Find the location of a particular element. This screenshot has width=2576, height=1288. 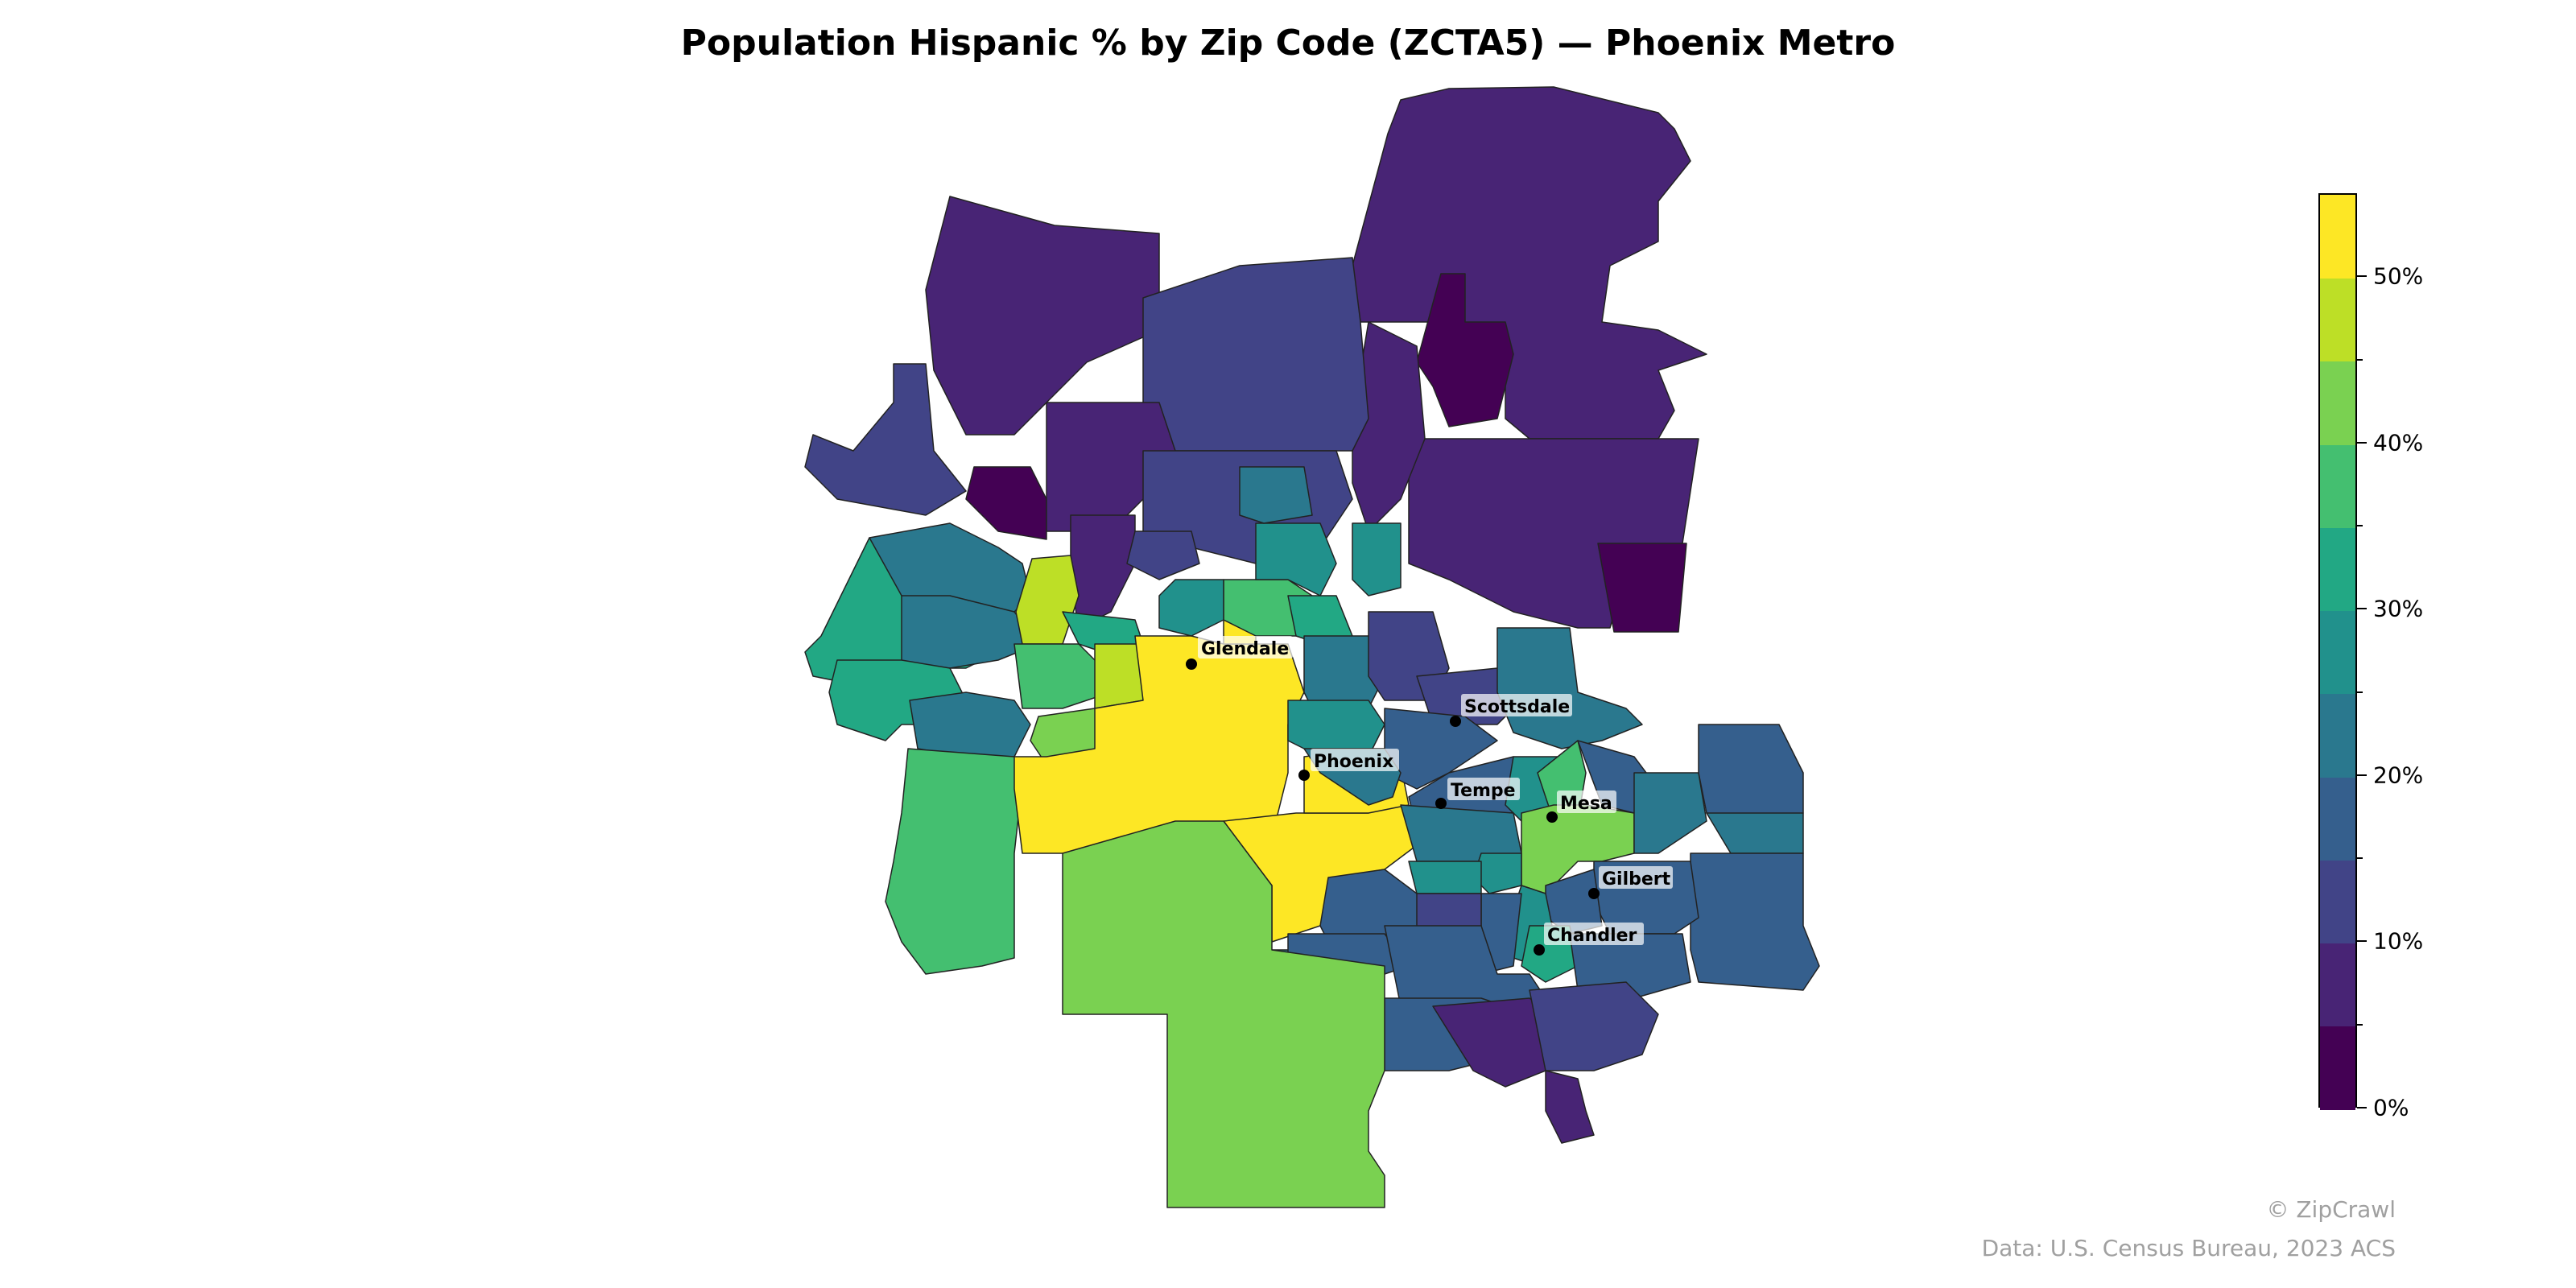

city-tempe: Tempe is located at coordinates (1477, 793).